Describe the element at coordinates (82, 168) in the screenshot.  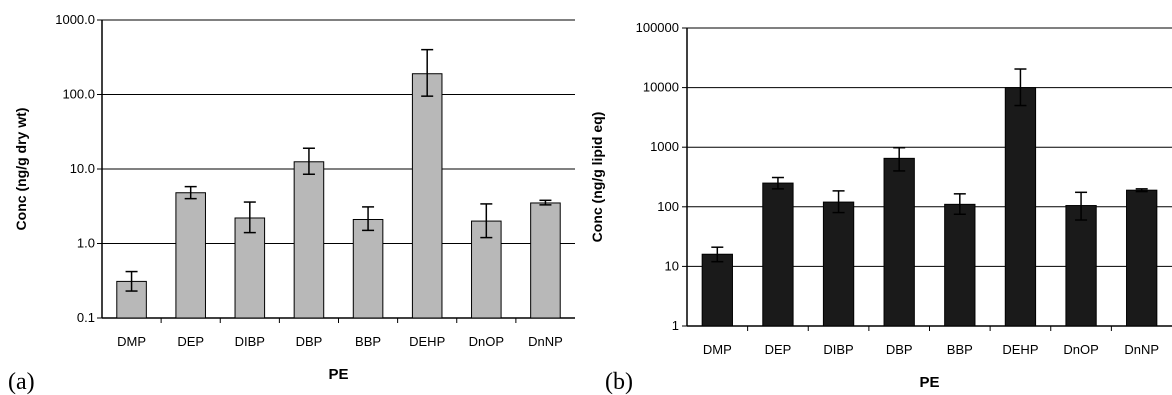
I see `y-tick-label: 10.0` at that location.